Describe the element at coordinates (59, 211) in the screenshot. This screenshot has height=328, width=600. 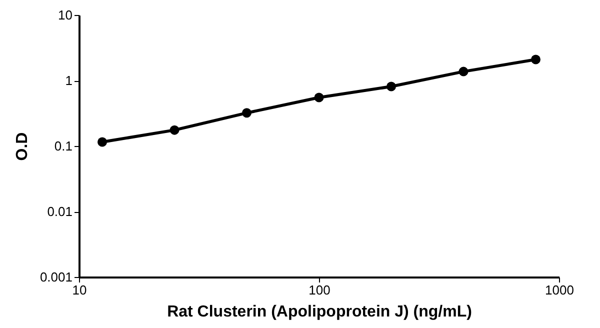
I see `y-tick-label: 0.01` at that location.